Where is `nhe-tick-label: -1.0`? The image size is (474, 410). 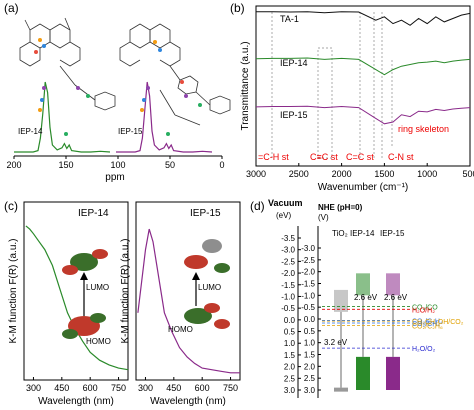 nhe-tick-label: -1.0 is located at coordinates (308, 295).